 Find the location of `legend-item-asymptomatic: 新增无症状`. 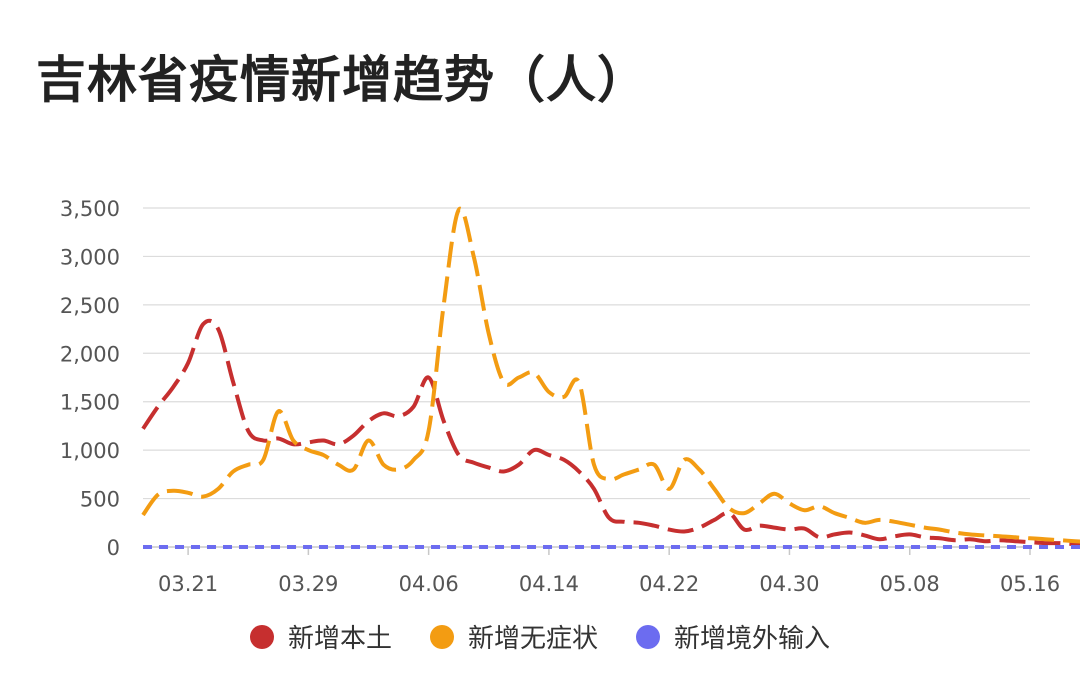

legend-item-asymptomatic: 新增无症状 is located at coordinates (513, 636).